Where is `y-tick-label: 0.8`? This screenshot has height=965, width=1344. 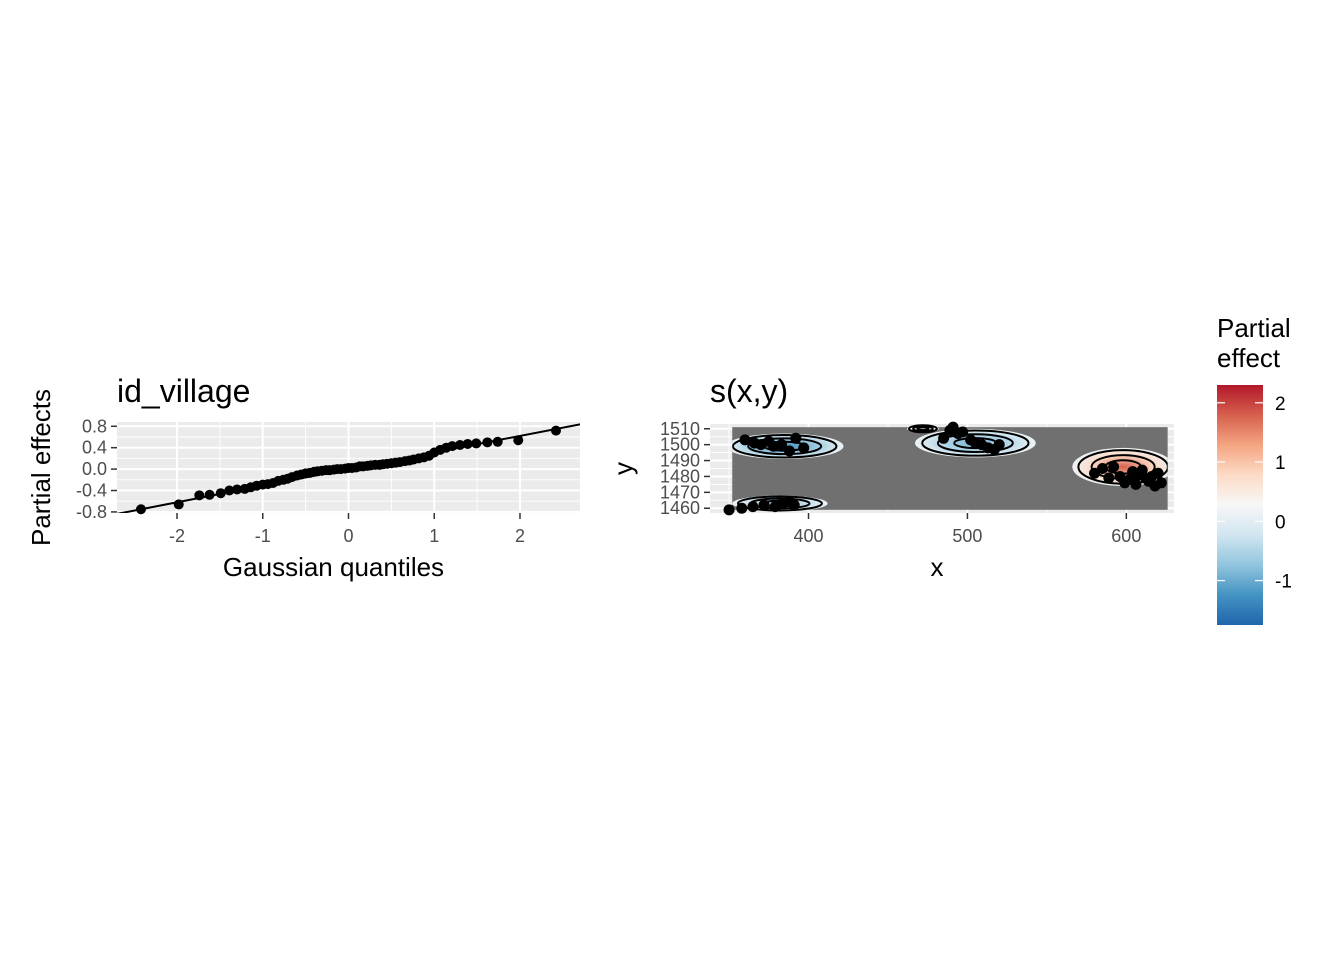
y-tick-label: 0.8 is located at coordinates (94, 426).